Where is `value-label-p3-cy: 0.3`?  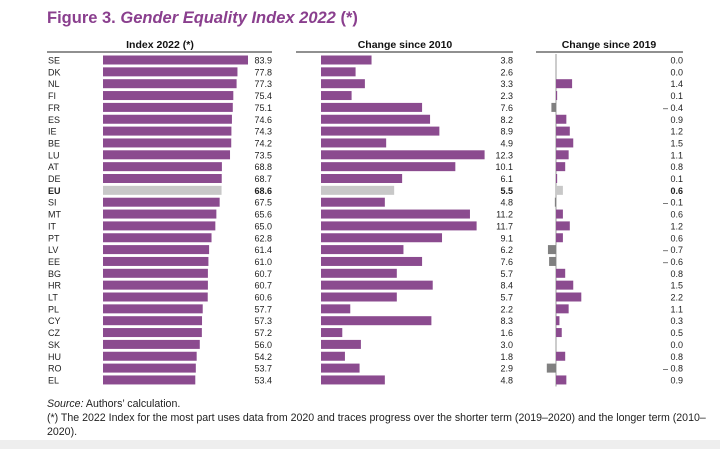 value-label-p3-cy: 0.3 is located at coordinates (676, 321).